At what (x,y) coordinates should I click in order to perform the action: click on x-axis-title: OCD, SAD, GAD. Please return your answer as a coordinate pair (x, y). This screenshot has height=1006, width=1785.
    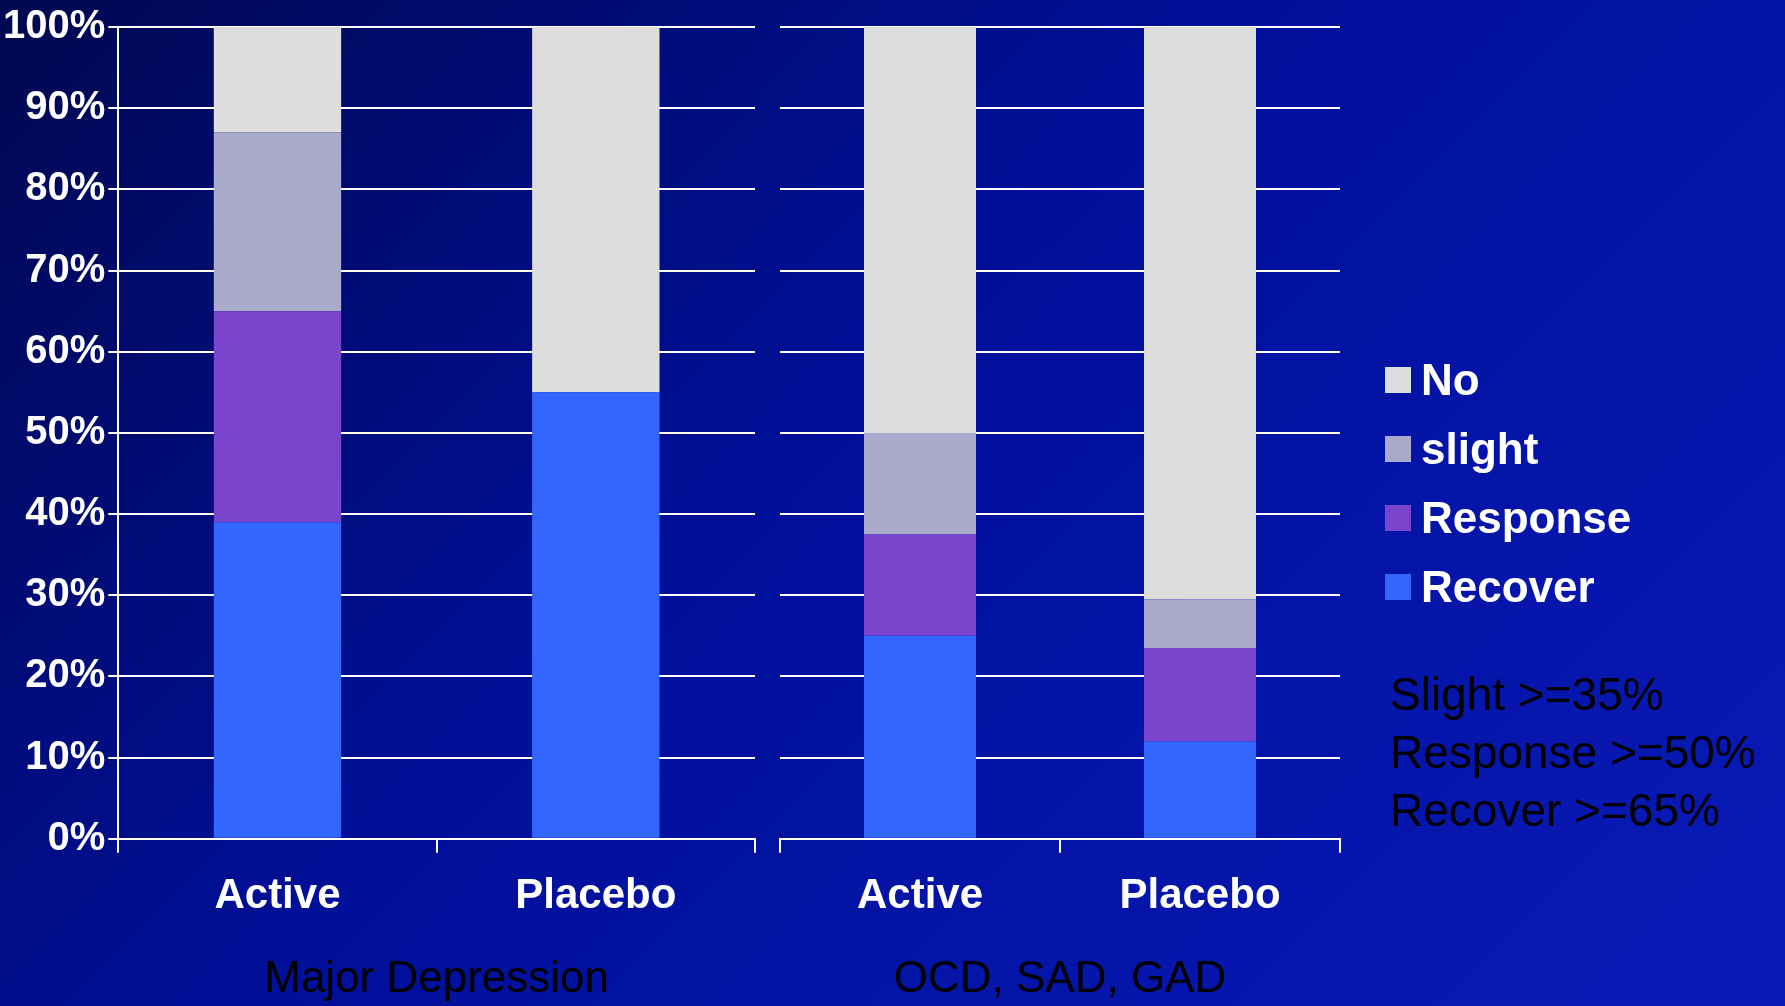
    Looking at the image, I should click on (1060, 976).